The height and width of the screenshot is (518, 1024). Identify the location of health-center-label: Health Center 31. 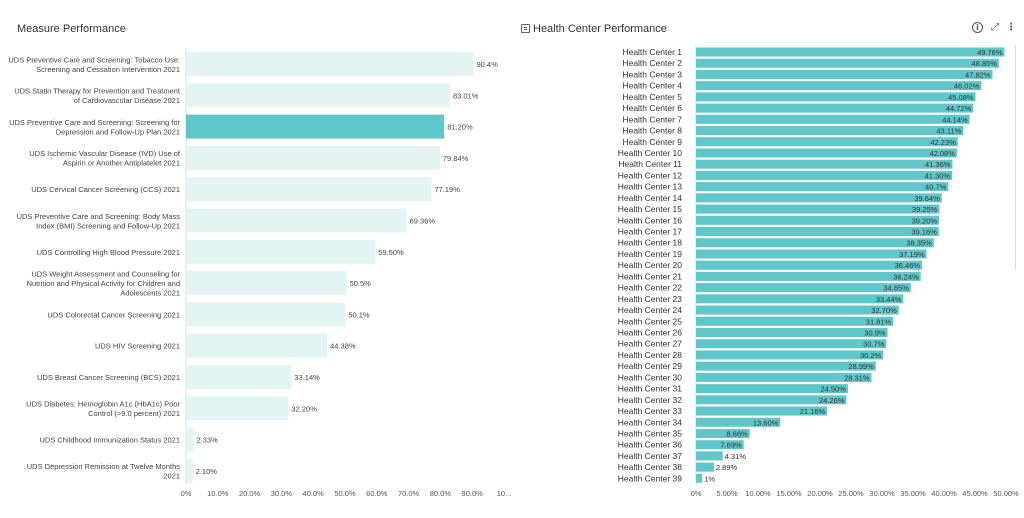
(650, 389).